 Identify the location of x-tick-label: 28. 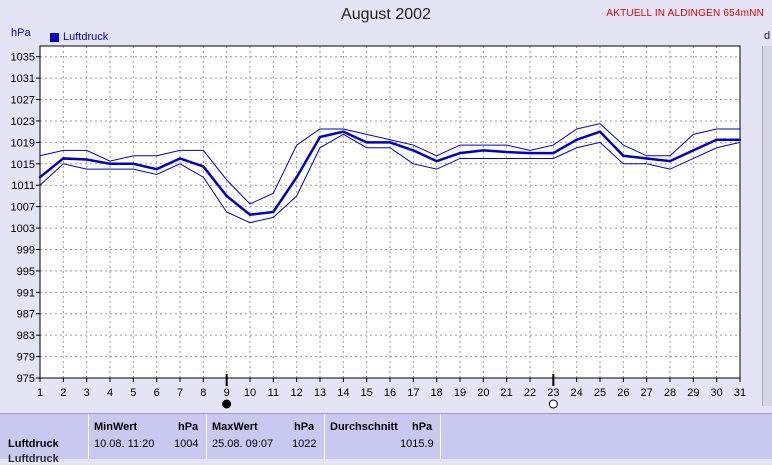
(670, 393).